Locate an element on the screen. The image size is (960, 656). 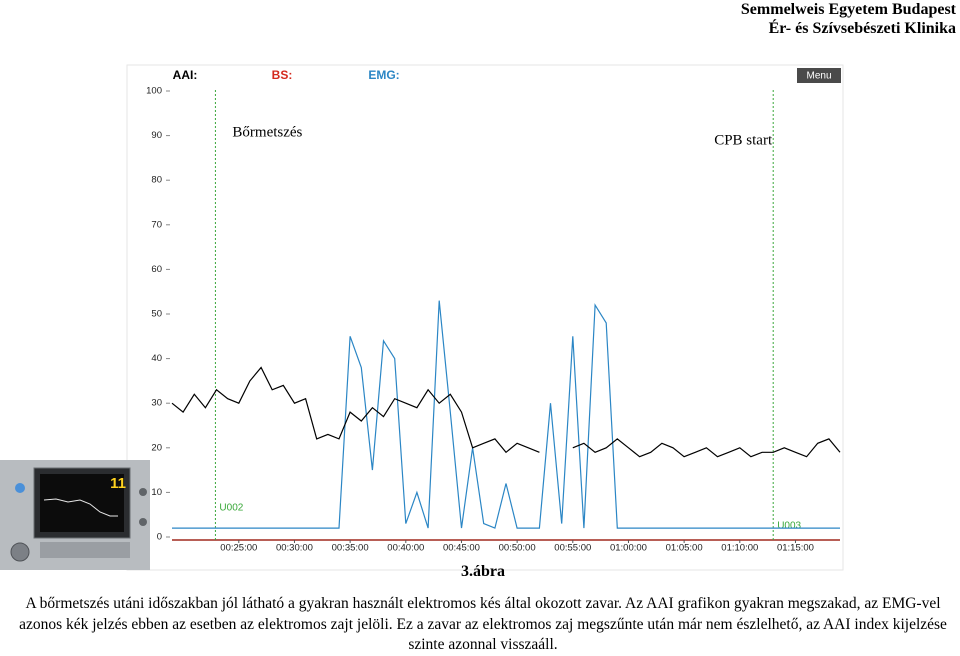
device-photo is located at coordinates (75, 515).